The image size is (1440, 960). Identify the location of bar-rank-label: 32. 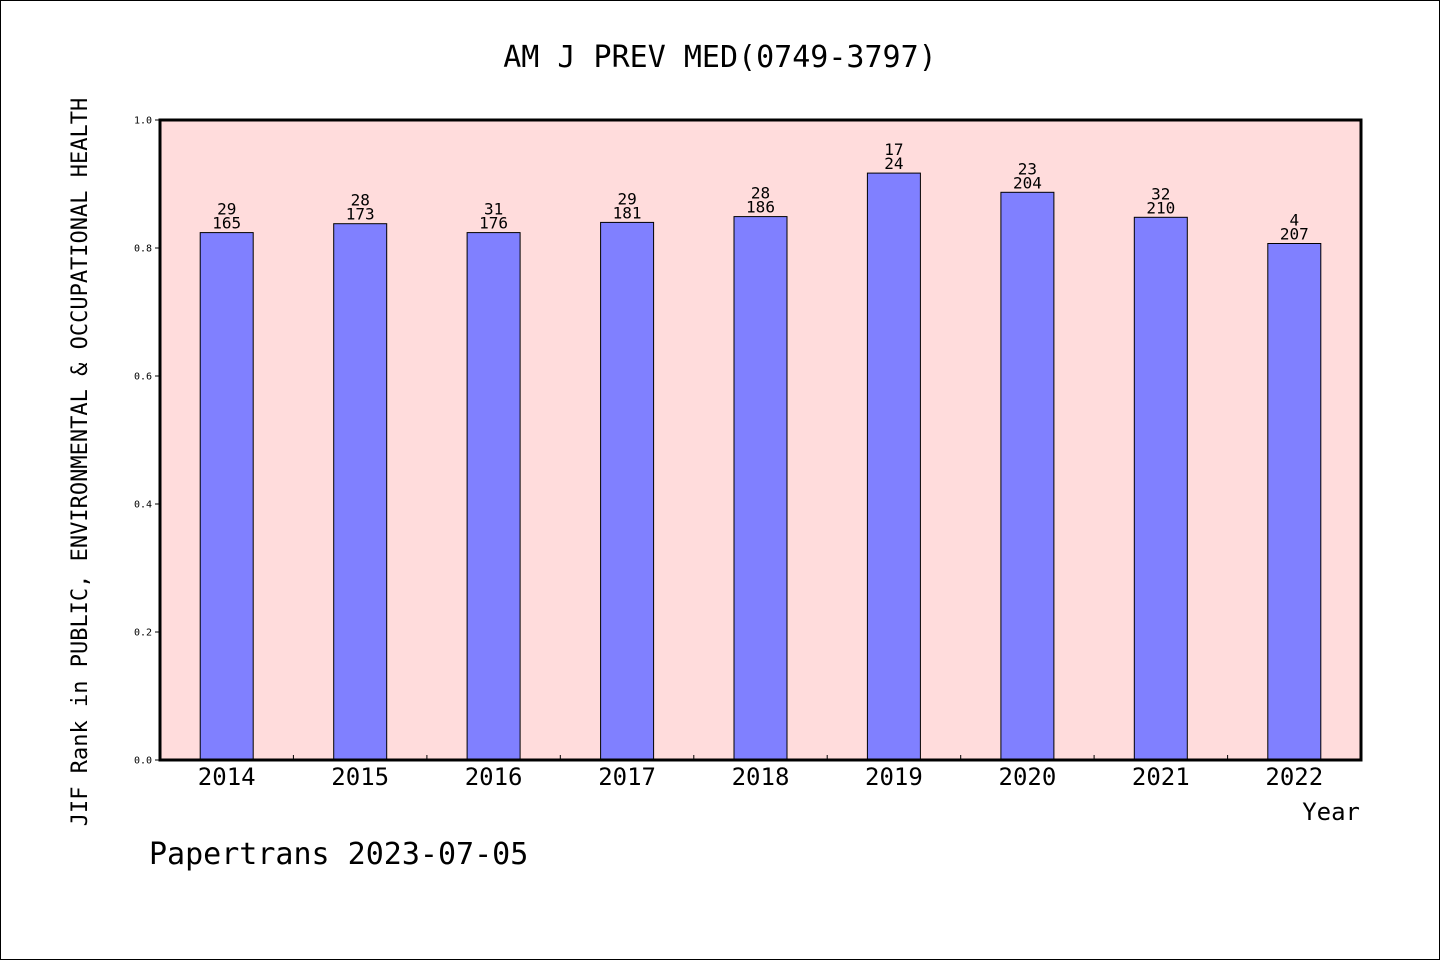
(1160, 193).